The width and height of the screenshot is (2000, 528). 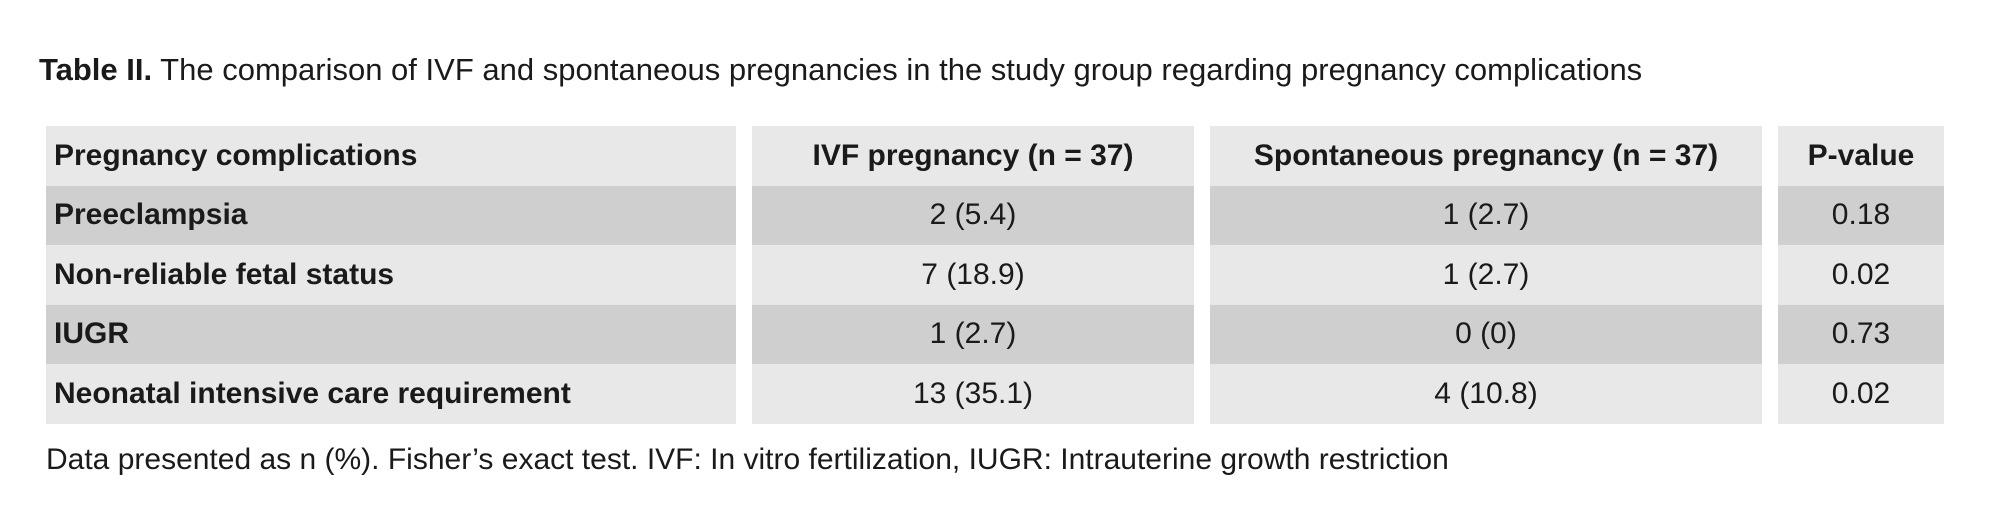 I want to click on table-cell: 4 (10.8), so click(x=1486, y=394).